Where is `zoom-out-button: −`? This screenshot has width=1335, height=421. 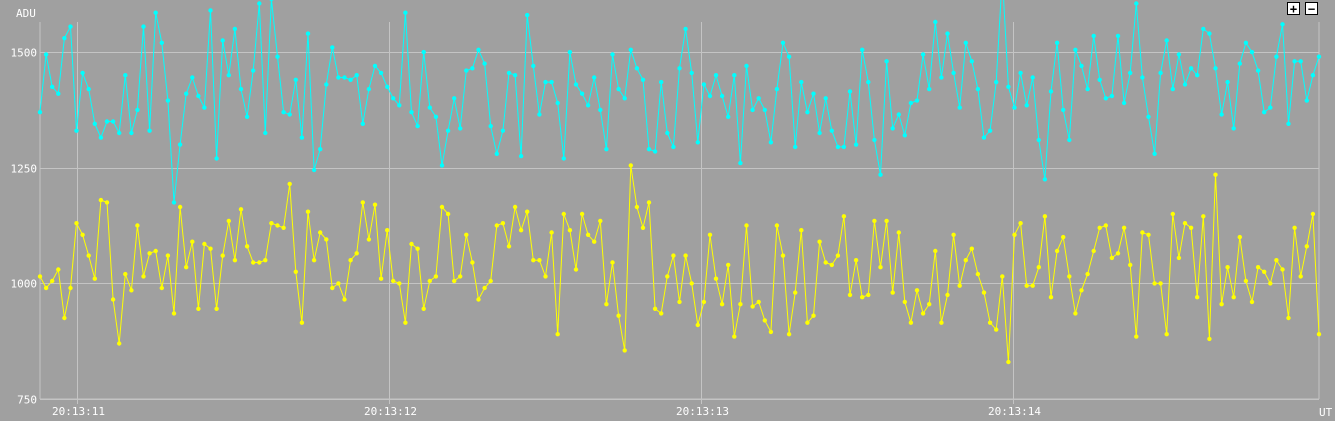 zoom-out-button: − is located at coordinates (1311, 8).